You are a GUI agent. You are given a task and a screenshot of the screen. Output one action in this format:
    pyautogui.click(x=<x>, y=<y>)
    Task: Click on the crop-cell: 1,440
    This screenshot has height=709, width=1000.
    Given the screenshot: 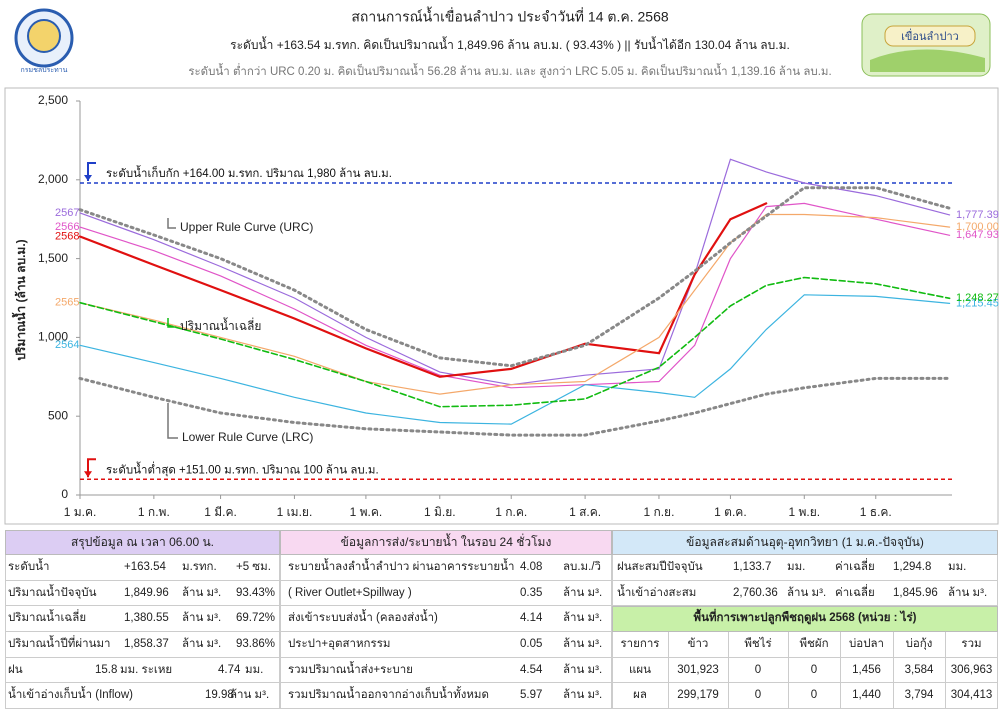 What is the action you would take?
    pyautogui.click(x=866, y=695)
    